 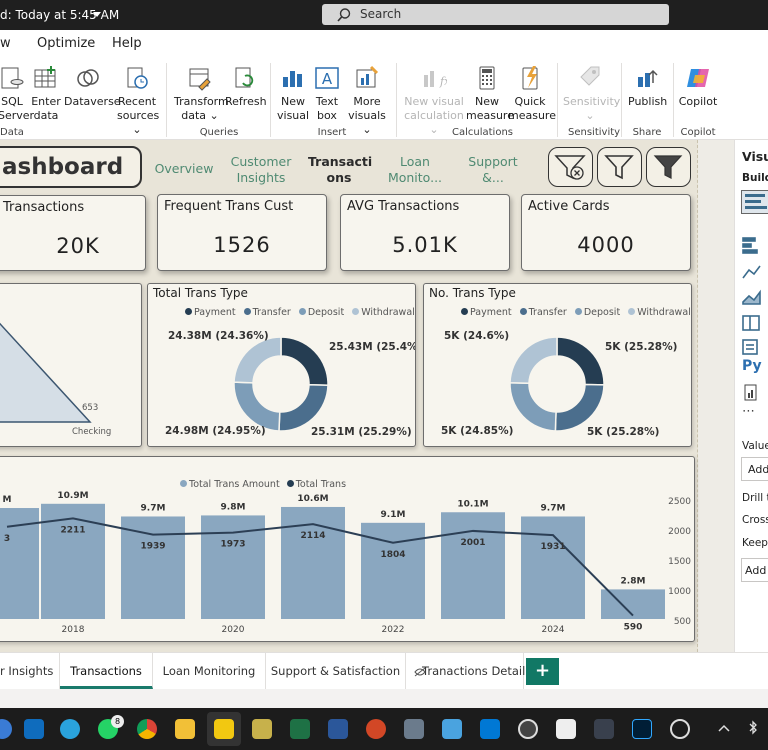 What do you see at coordinates (338, 729) in the screenshot?
I see `word-icon` at bounding box center [338, 729].